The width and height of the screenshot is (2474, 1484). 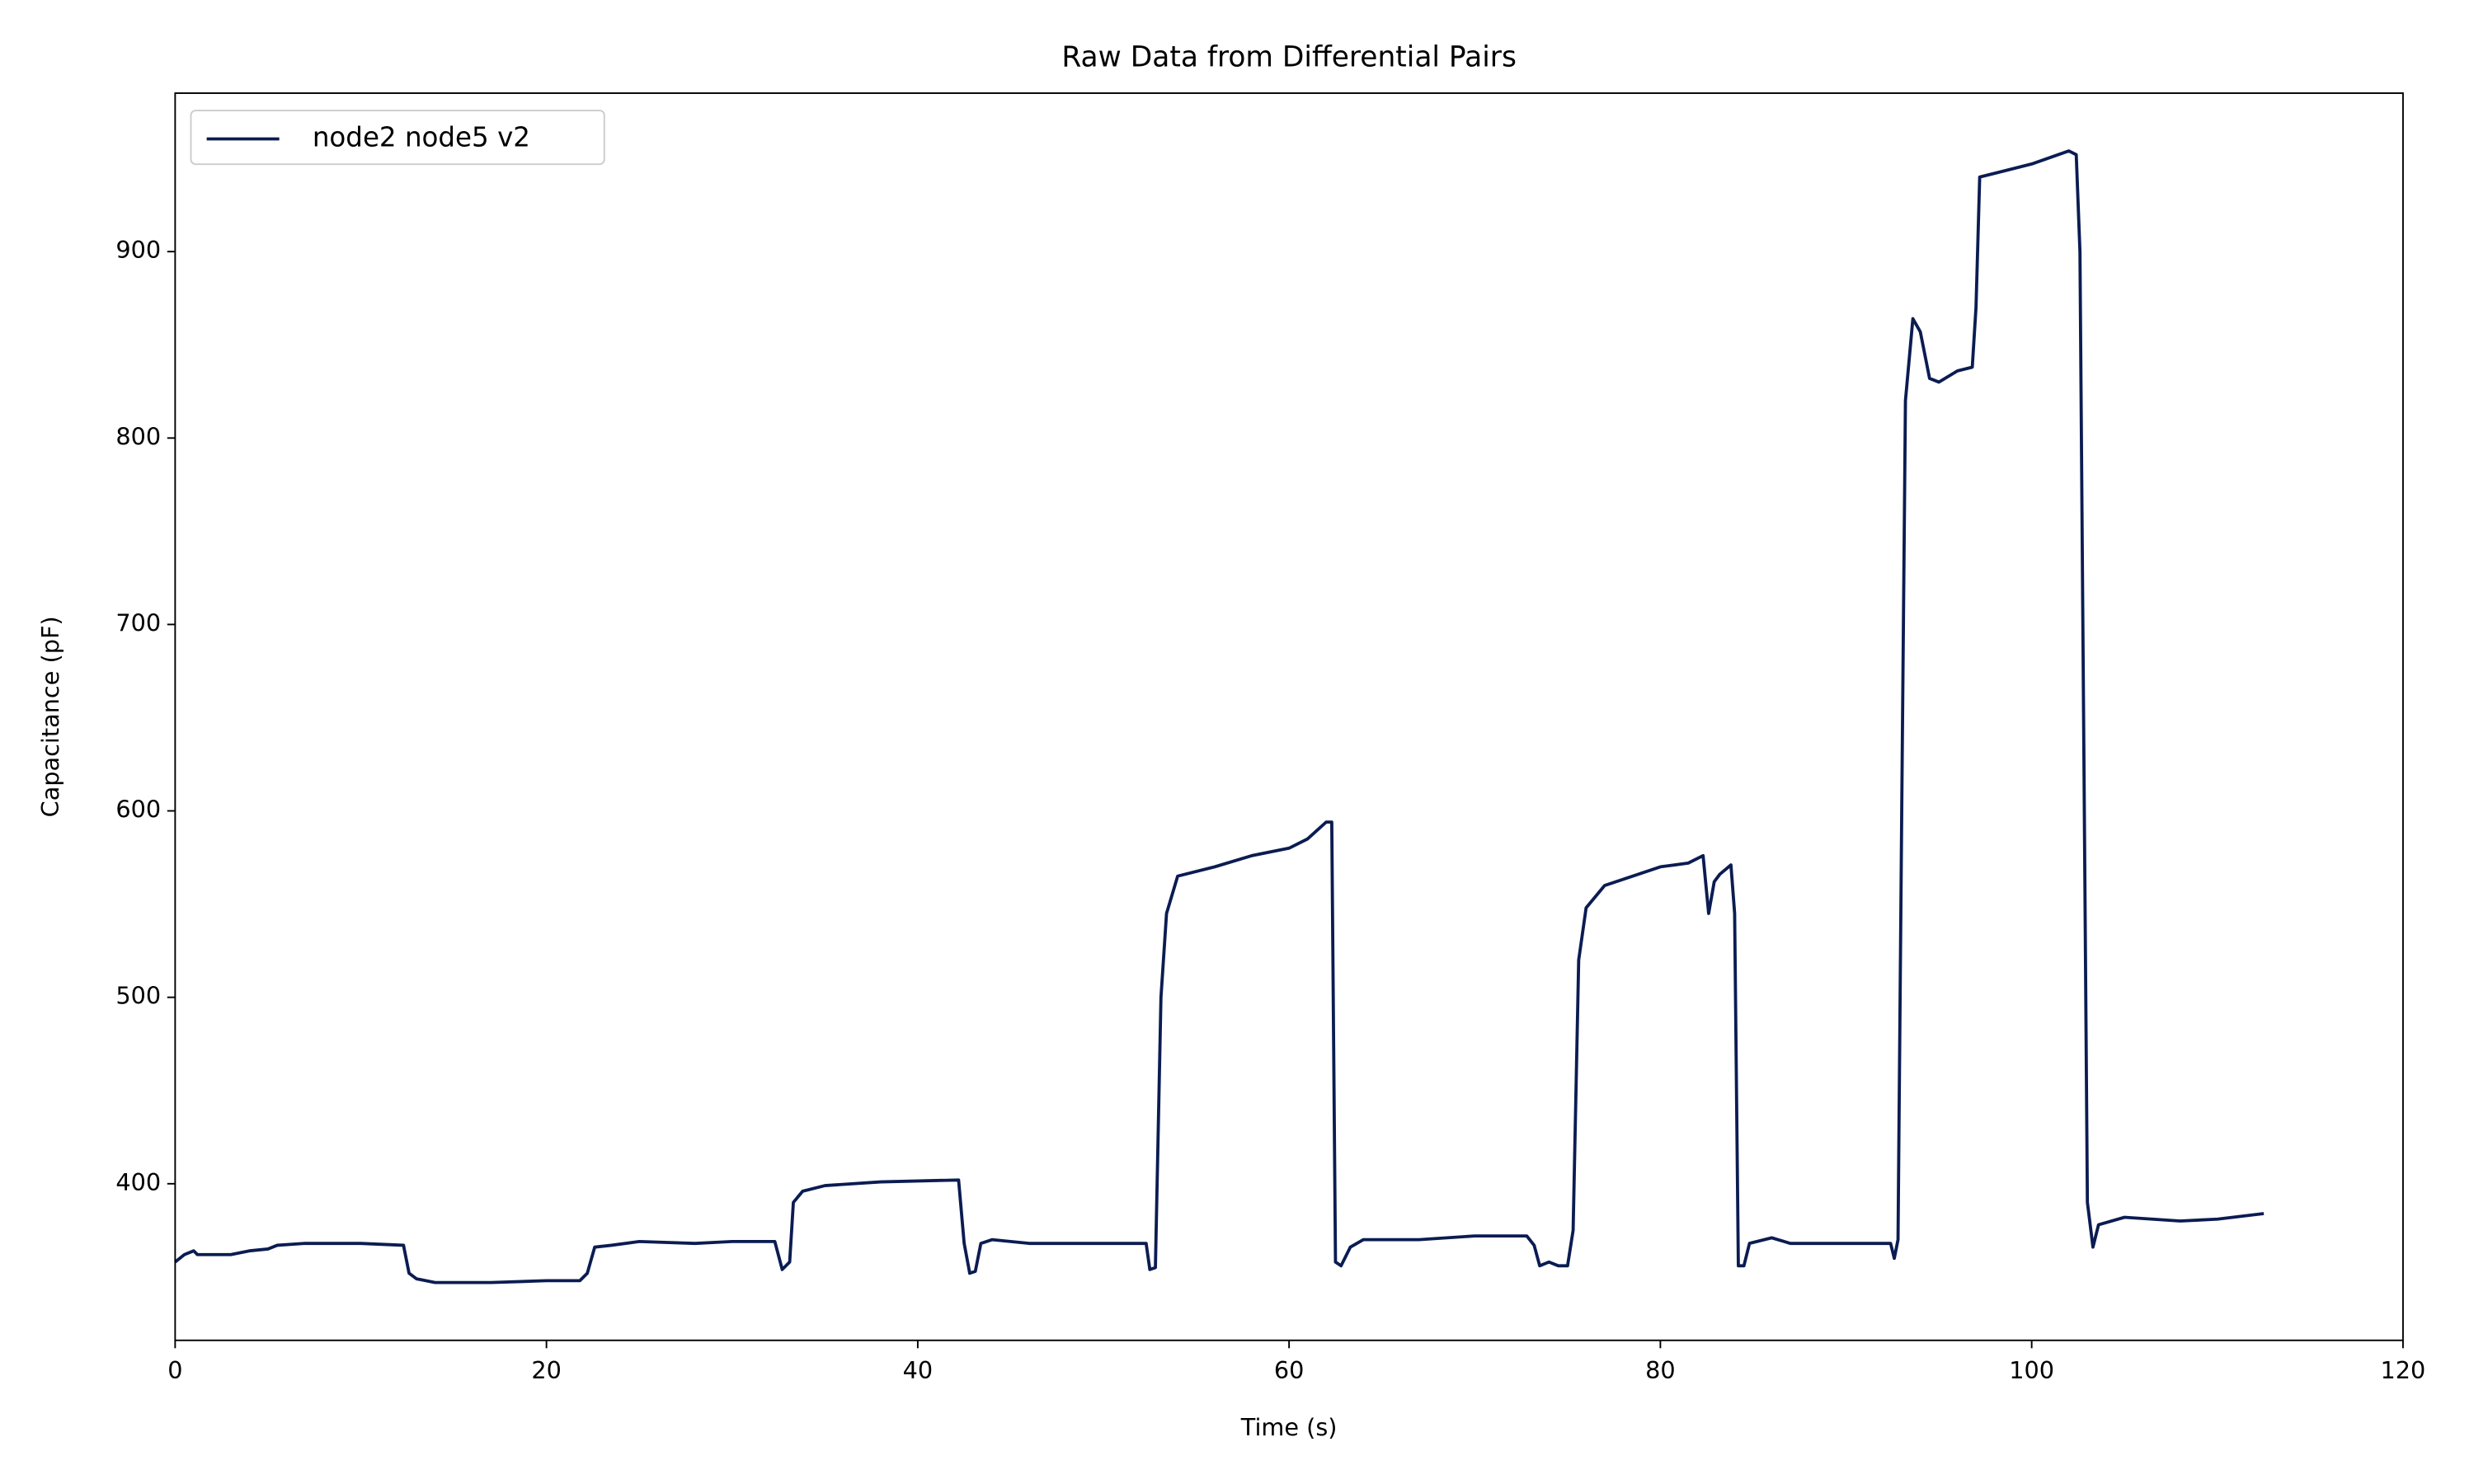 I want to click on x-tick-label: 60, so click(x=1289, y=1370).